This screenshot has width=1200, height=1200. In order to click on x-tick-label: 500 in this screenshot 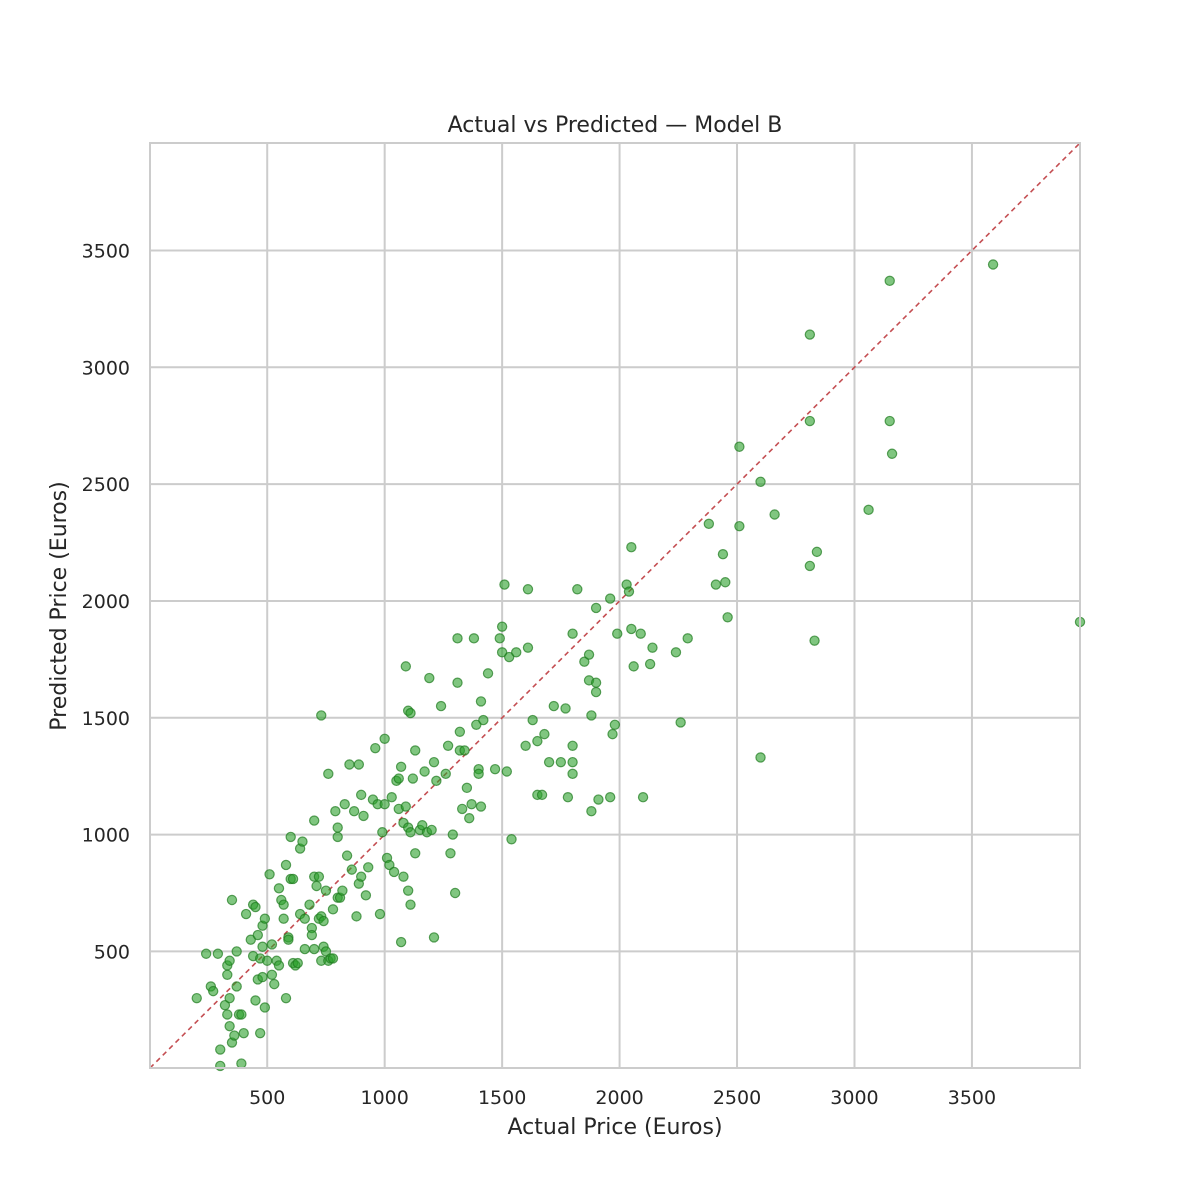, I will do `click(267, 1098)`.